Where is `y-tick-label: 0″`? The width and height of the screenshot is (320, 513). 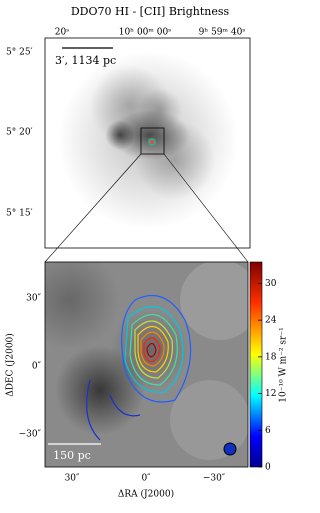
y-tick-label: 0″ is located at coordinates (37, 367).